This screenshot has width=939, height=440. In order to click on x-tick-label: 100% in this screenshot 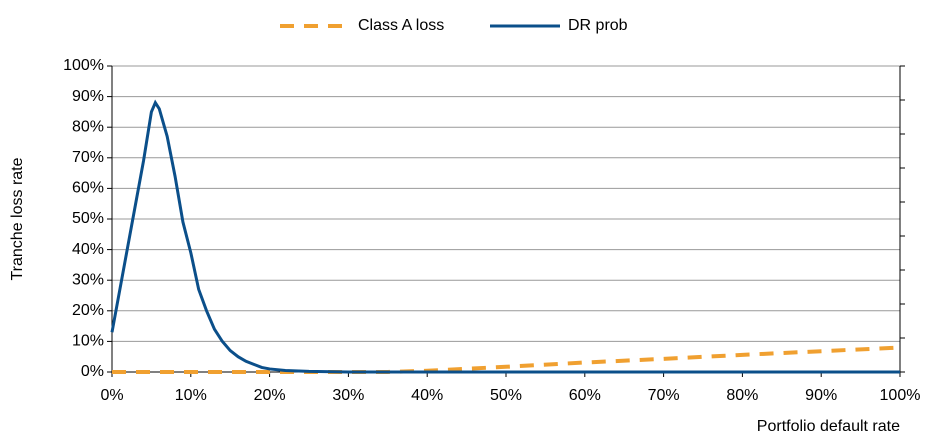, I will do `click(900, 395)`.